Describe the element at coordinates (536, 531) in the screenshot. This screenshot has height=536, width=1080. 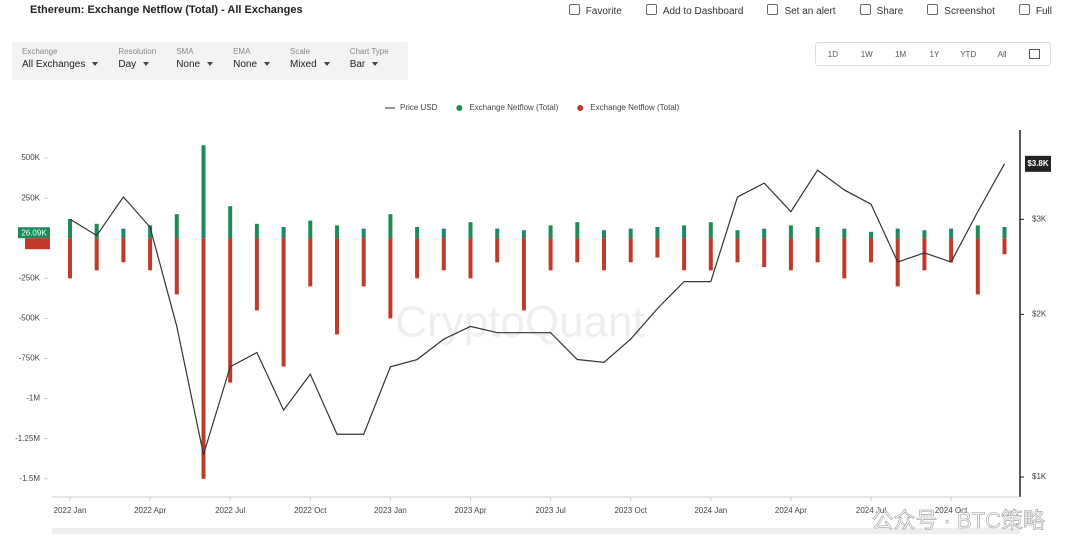
I see `scrollbar` at that location.